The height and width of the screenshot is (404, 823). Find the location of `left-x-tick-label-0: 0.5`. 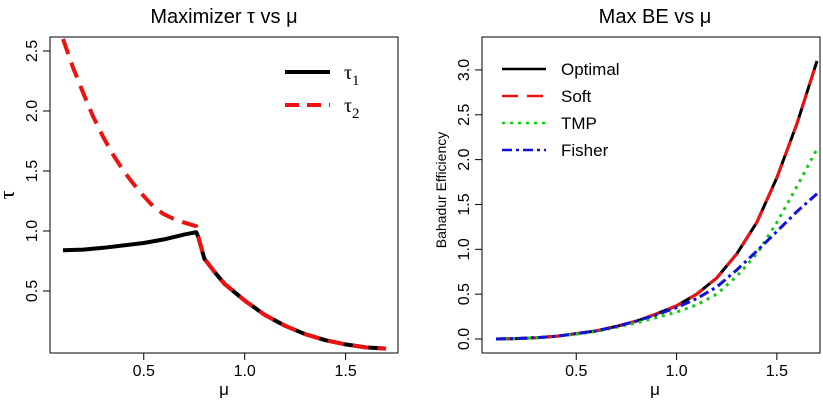

left-x-tick-label-0: 0.5 is located at coordinates (144, 371).